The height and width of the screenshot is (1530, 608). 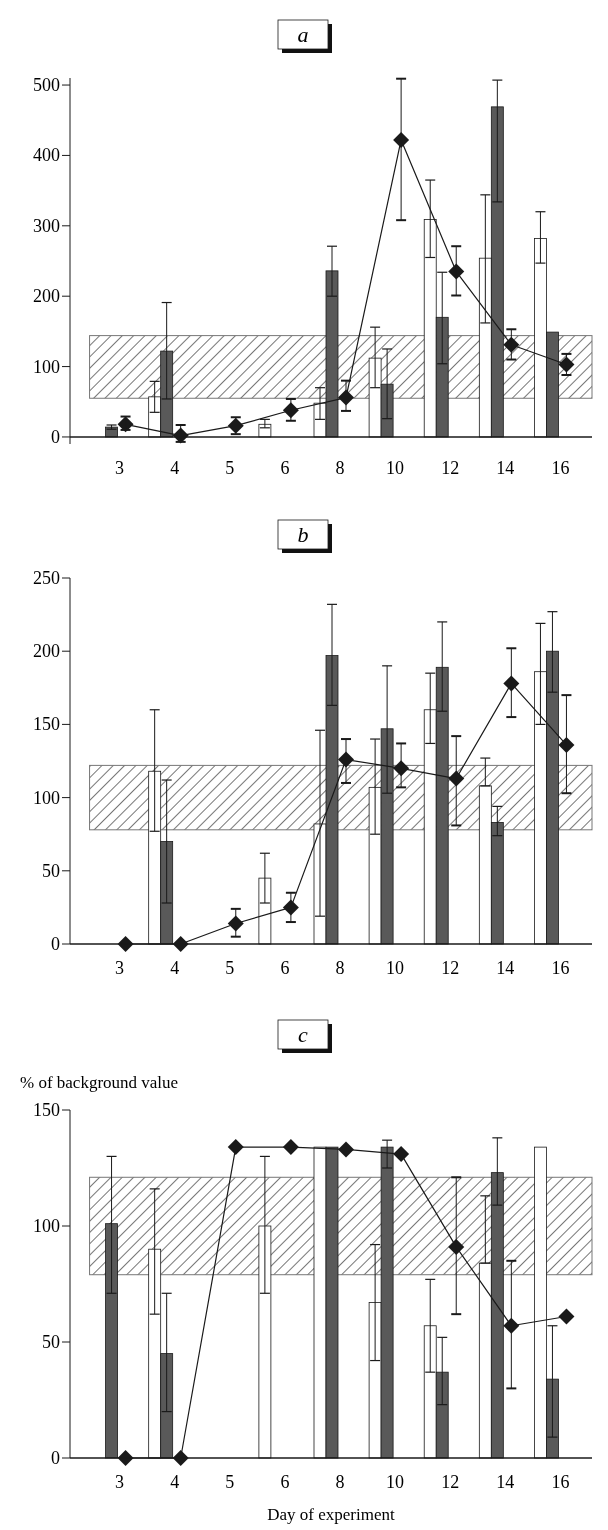 I want to click on y-tick-label: 250, so click(x=46, y=578).